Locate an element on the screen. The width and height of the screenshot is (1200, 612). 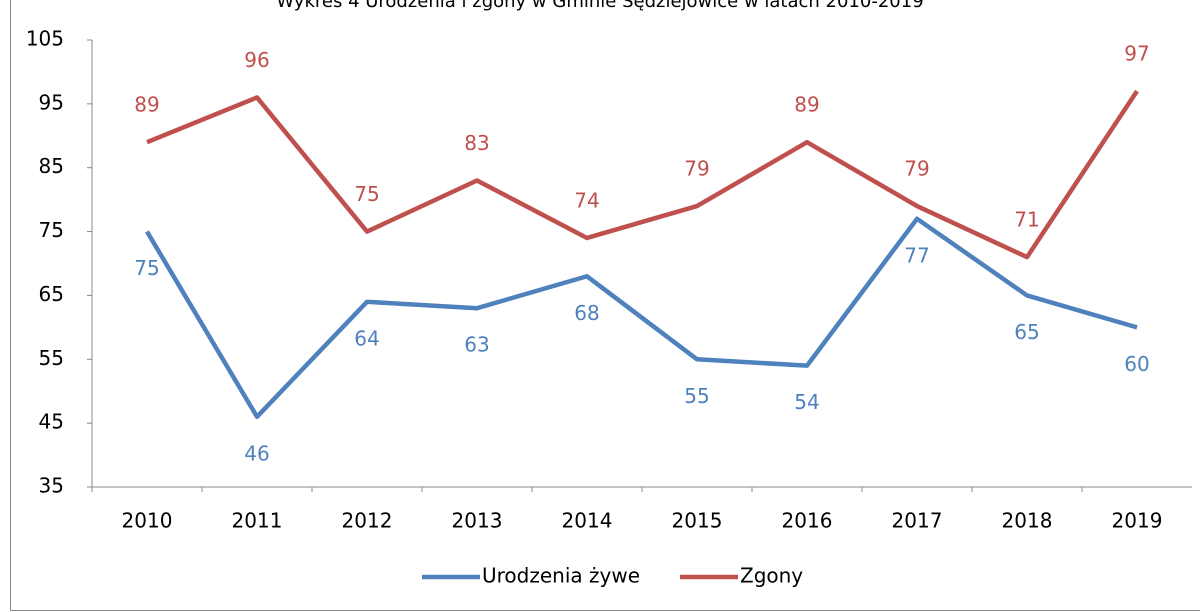
x-tick-label: 2019 is located at coordinates (1137, 521).